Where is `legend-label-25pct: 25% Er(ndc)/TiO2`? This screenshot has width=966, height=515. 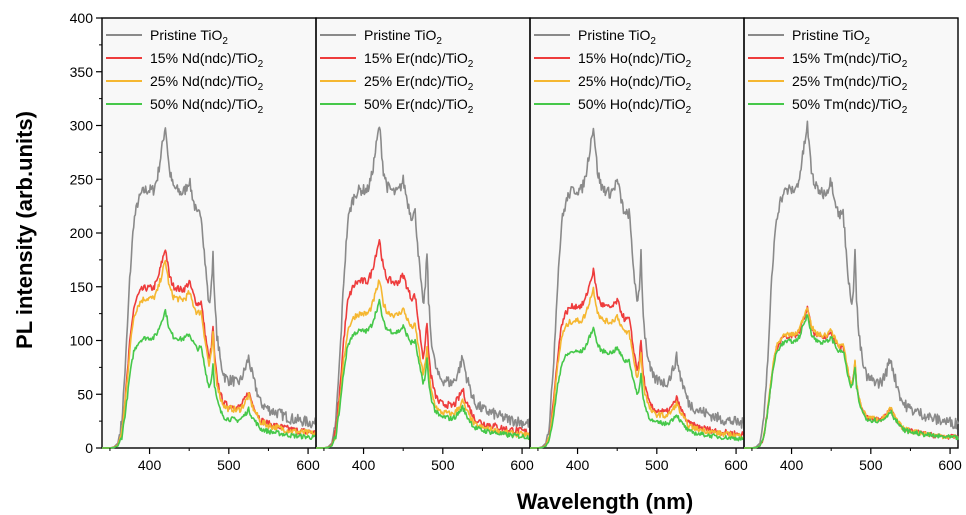 legend-label-25pct: 25% Er(ndc)/TiO2 is located at coordinates (419, 83).